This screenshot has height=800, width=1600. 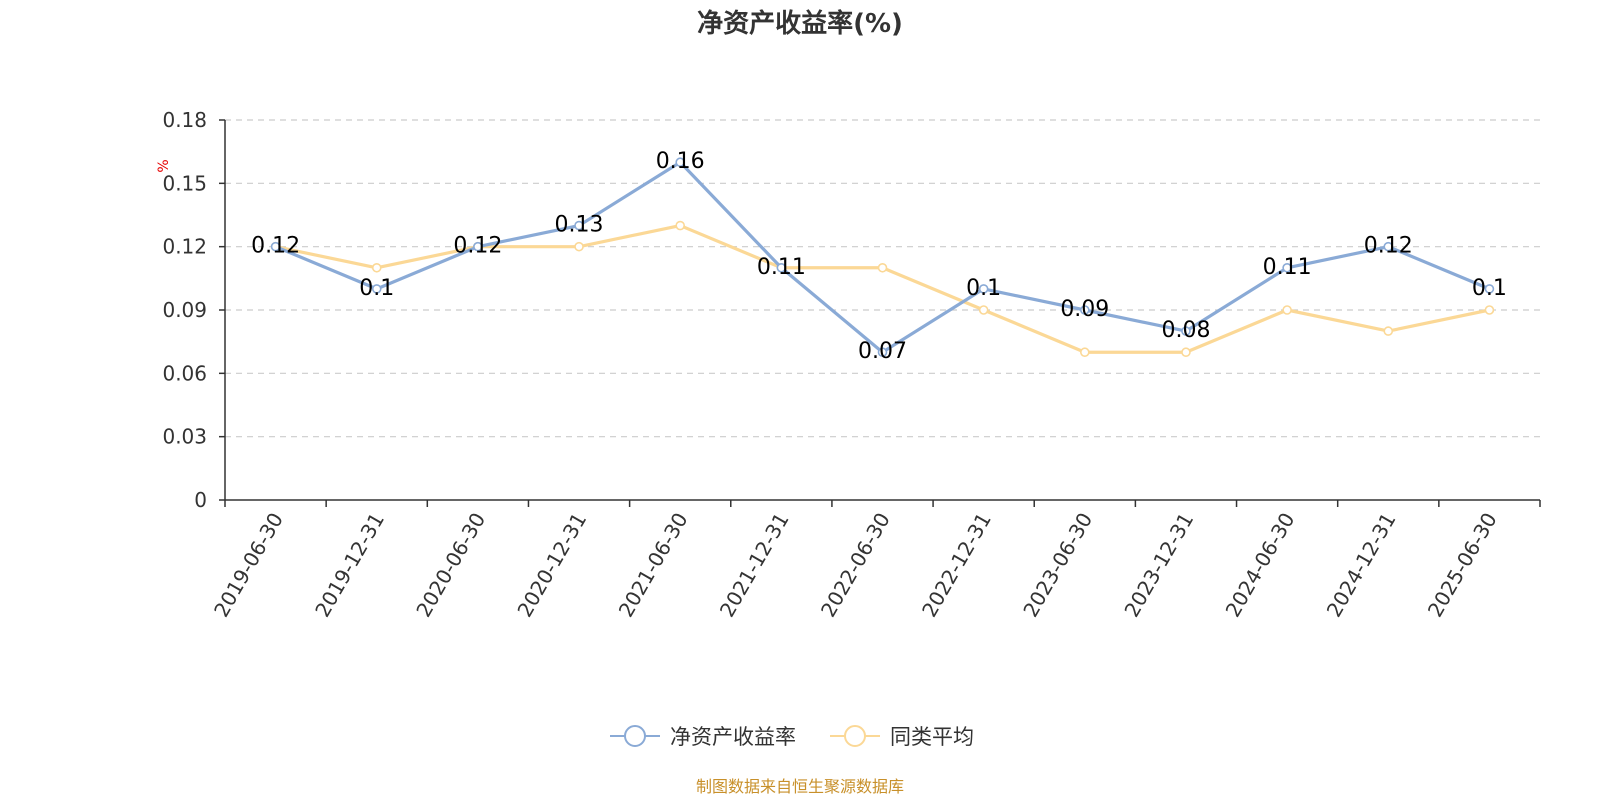 I want to click on x-tick-label: 2024-12-31, so click(x=1361, y=565).